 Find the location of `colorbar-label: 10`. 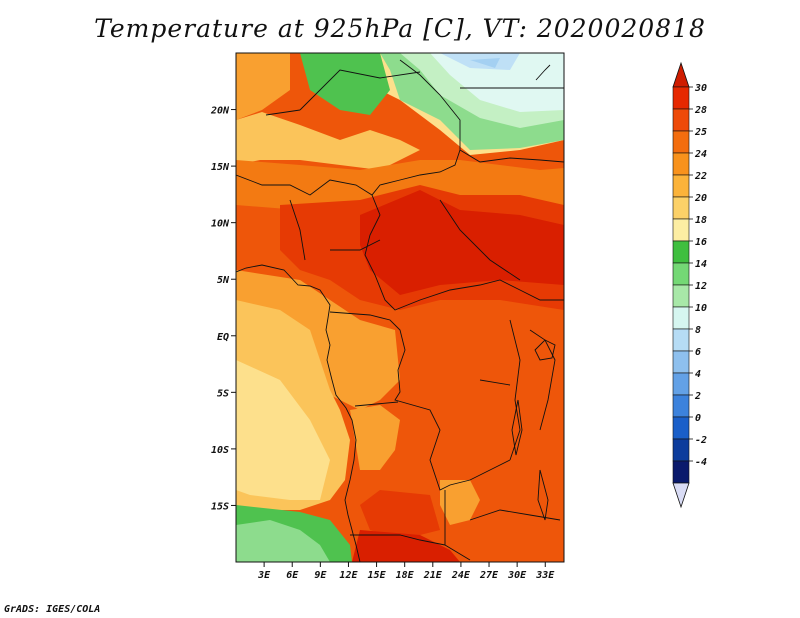

colorbar-label: 10 is located at coordinates (701, 308).